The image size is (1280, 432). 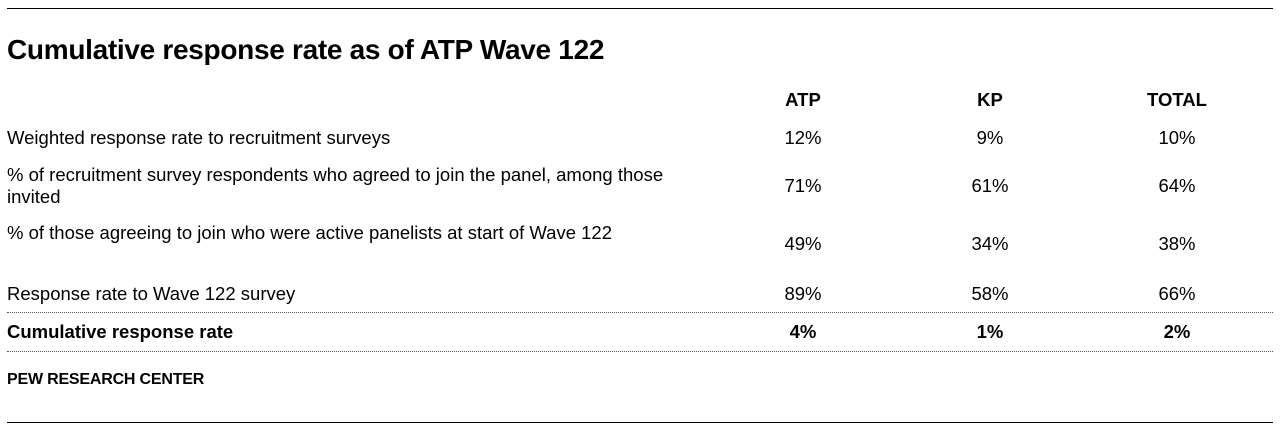 What do you see at coordinates (640, 422) in the screenshot?
I see `bottom-rule` at bounding box center [640, 422].